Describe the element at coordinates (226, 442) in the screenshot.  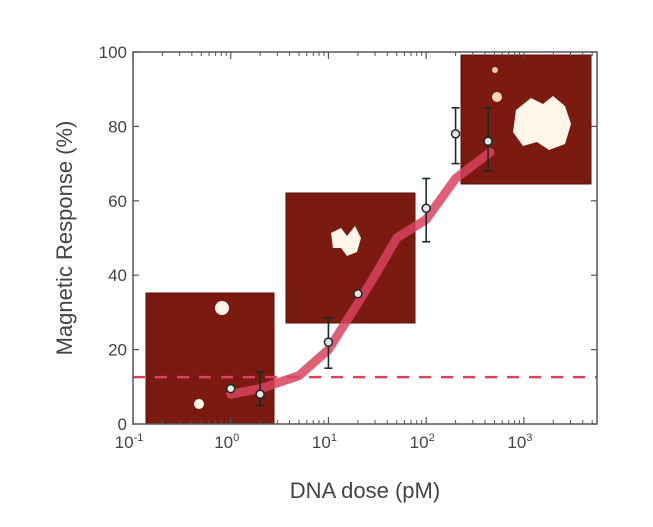
I see `x-tick-label: 10⁰` at that location.